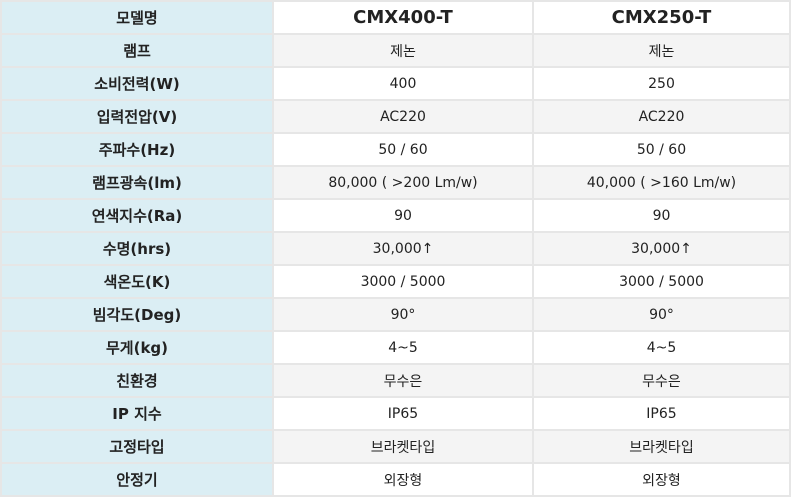 The width and height of the screenshot is (791, 497). What do you see at coordinates (137, 413) in the screenshot?
I see `row-label: IP 지수` at bounding box center [137, 413].